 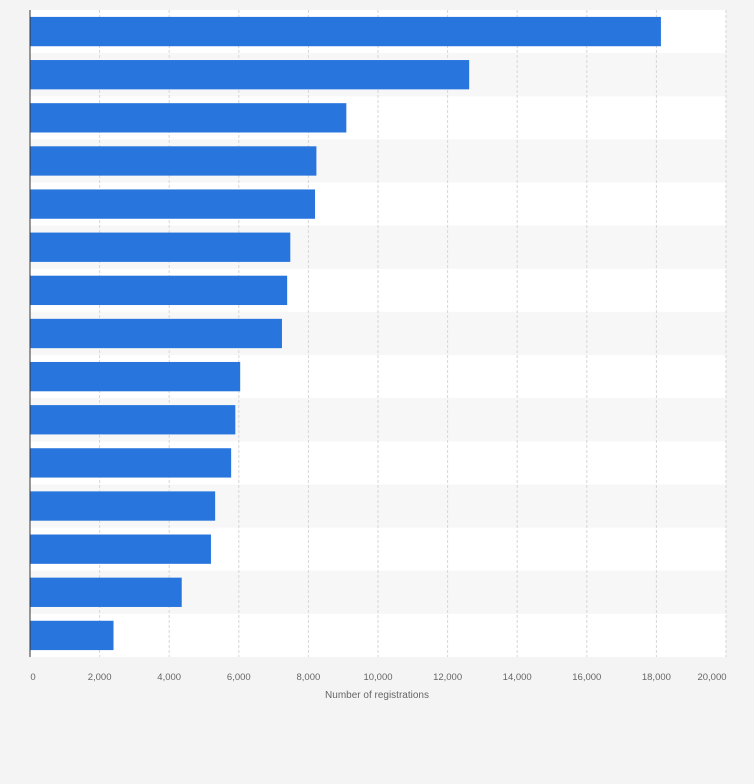 What do you see at coordinates (377, 695) in the screenshot?
I see `x-axis-label: Number of registrations` at bounding box center [377, 695].